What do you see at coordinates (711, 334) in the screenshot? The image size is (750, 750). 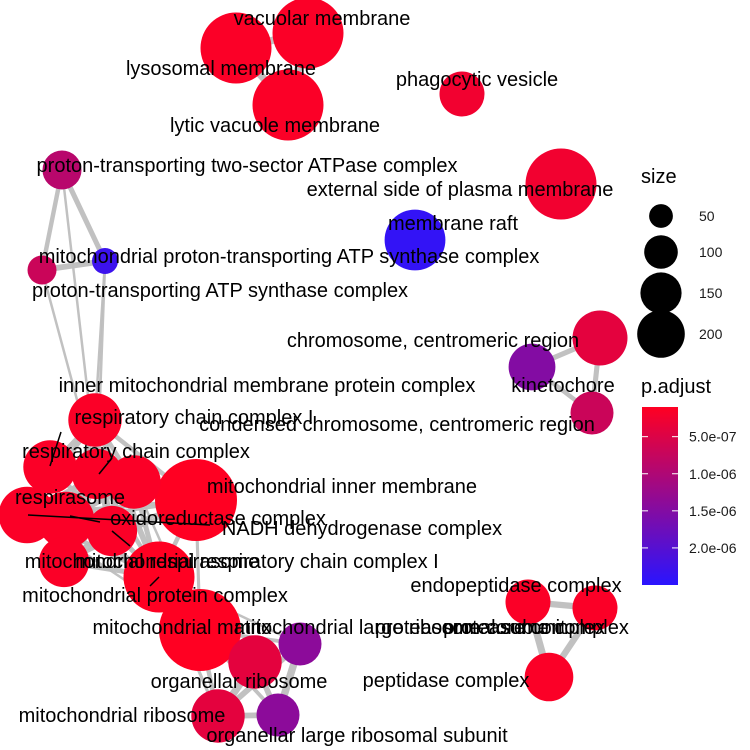 I see `size-legend-label-200: 200` at bounding box center [711, 334].